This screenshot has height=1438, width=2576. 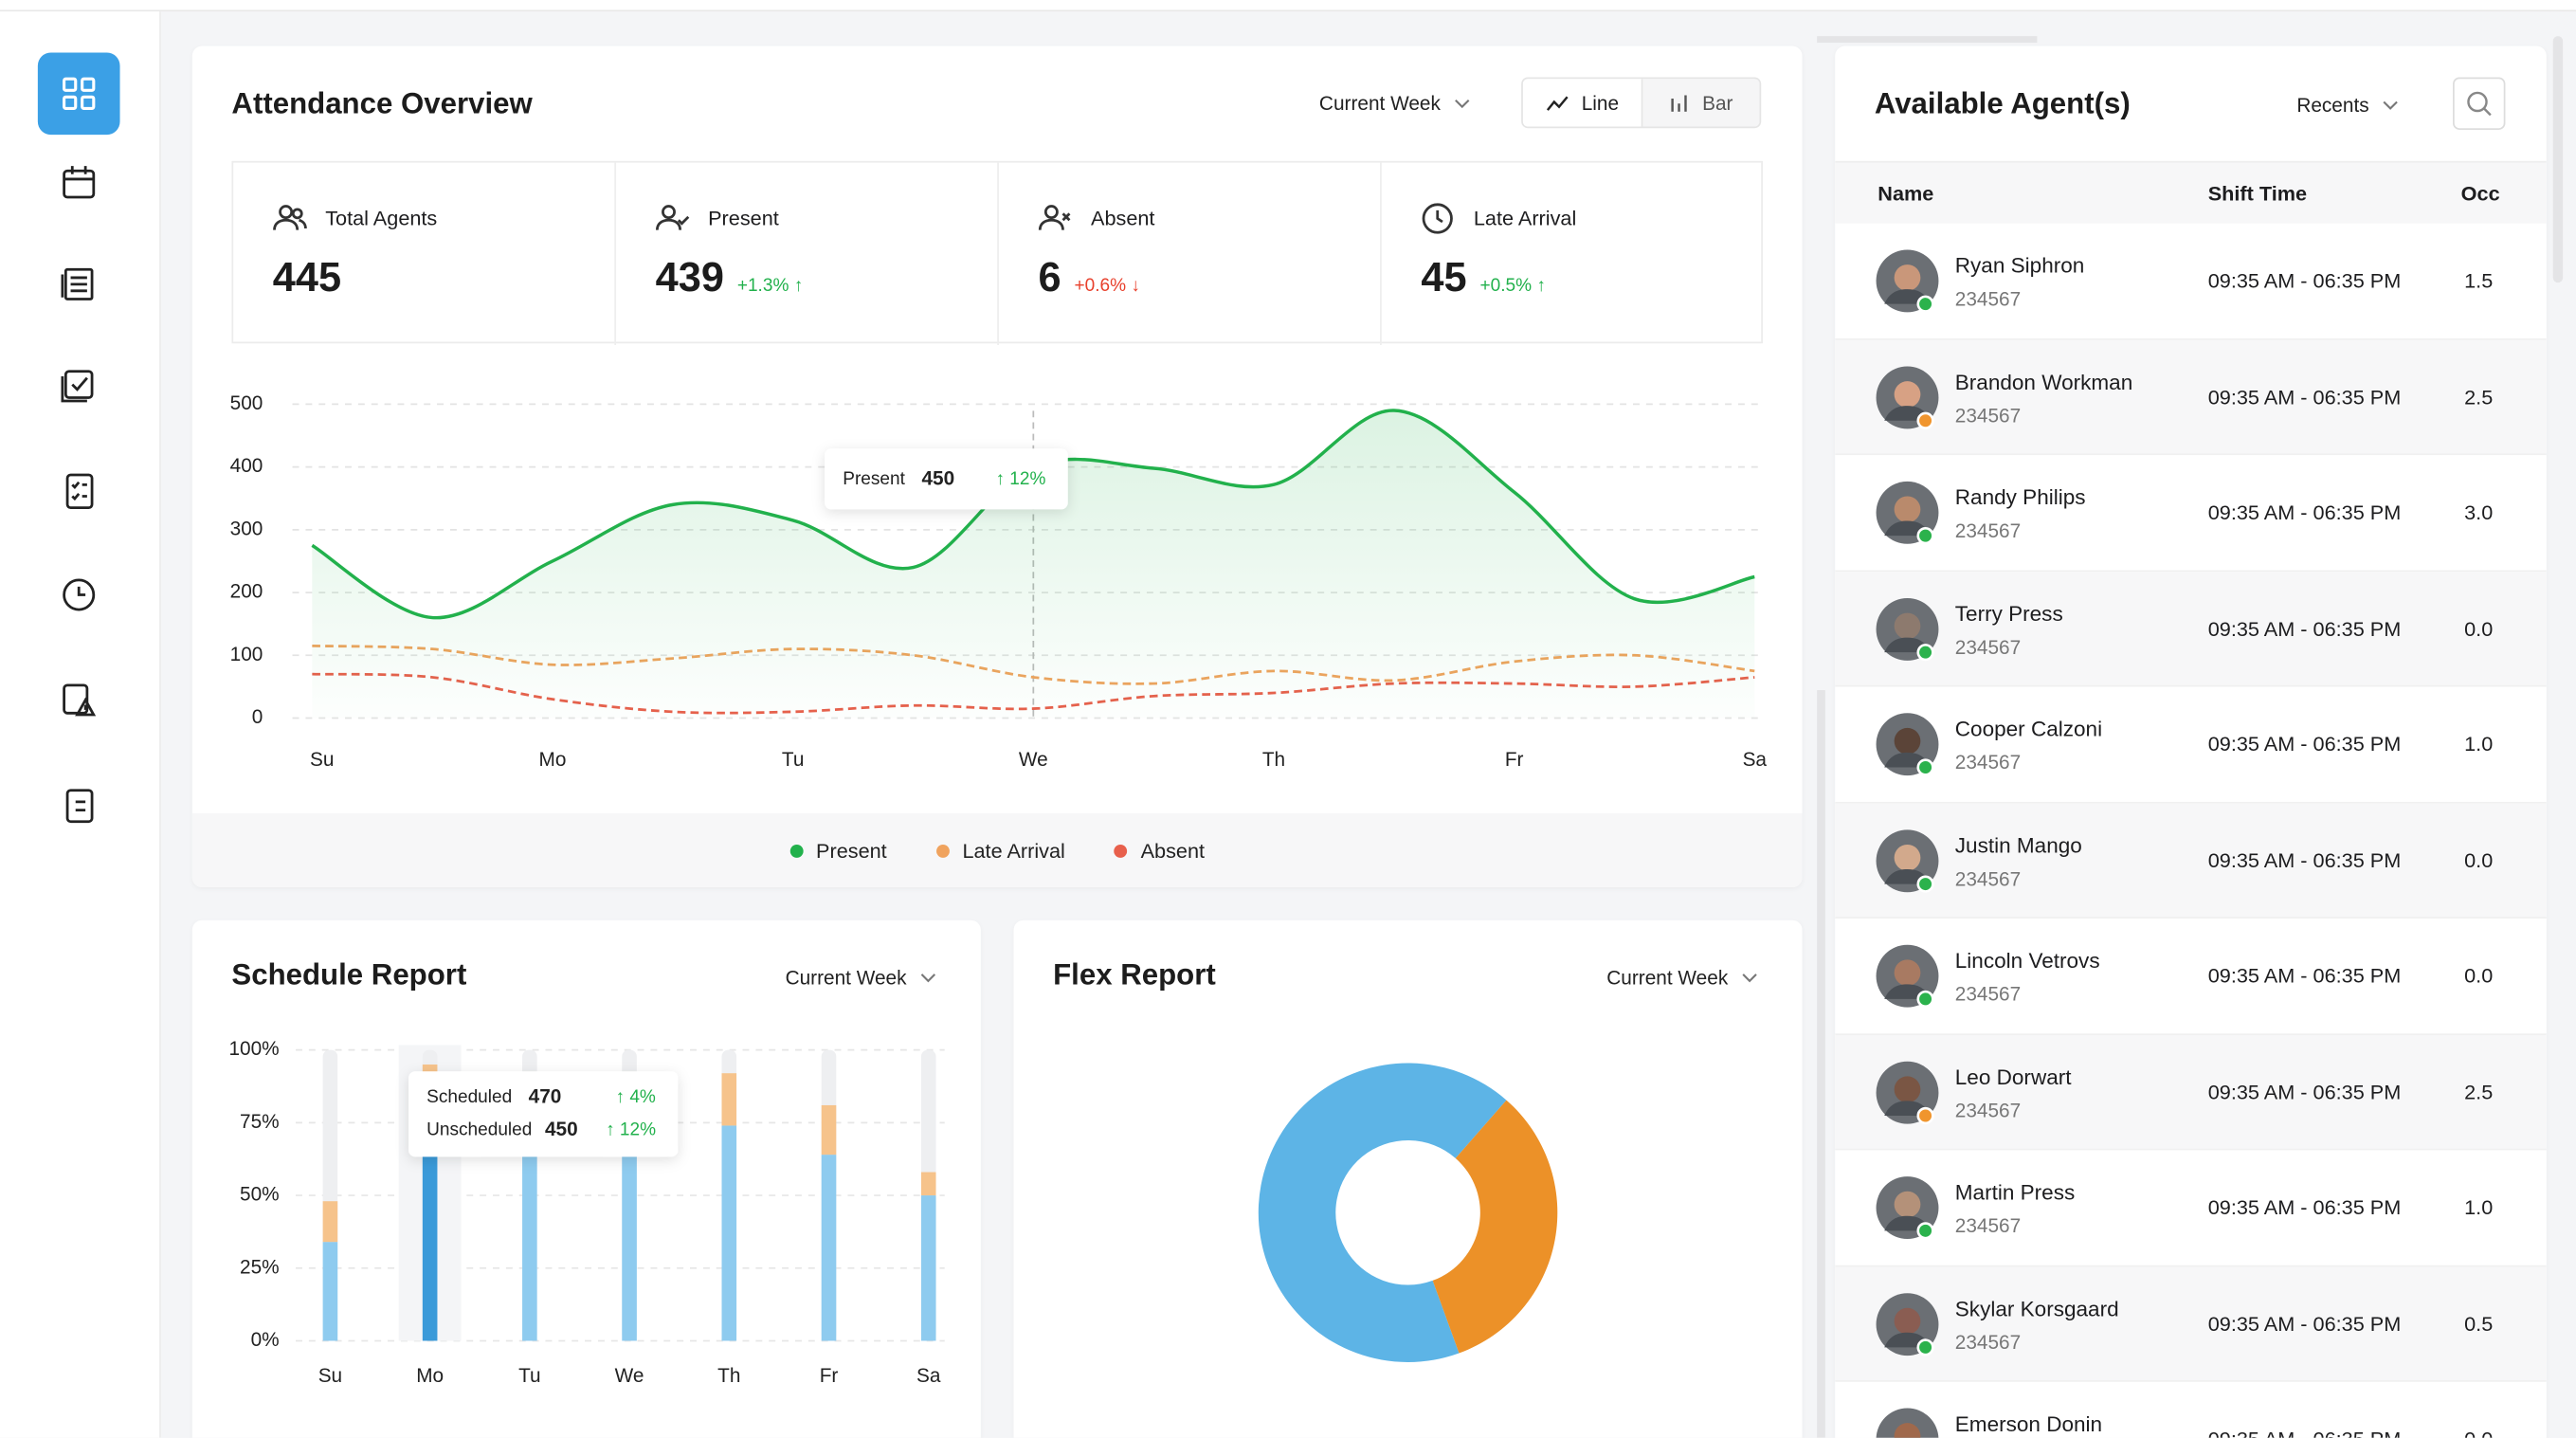 What do you see at coordinates (1190, 254) in the screenshot?
I see `stat-cell: Absent 6 +0.6% ↓` at bounding box center [1190, 254].